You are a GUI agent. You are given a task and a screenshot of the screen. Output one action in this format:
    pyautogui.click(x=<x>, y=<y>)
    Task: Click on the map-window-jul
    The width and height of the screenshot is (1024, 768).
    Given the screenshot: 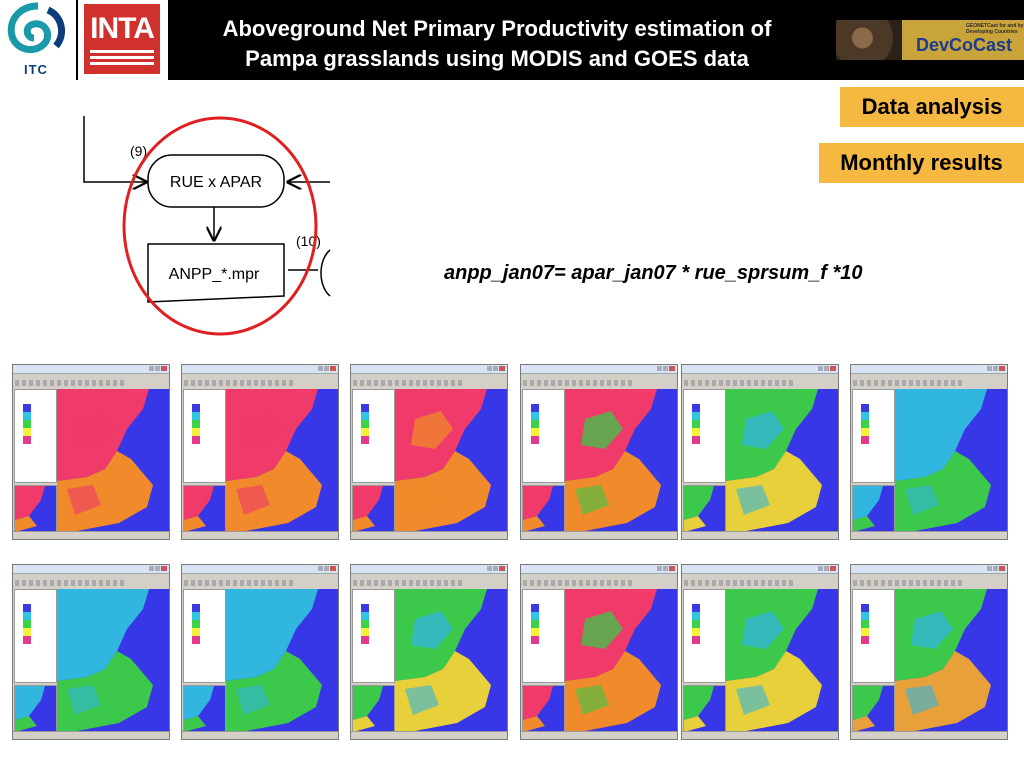 What is the action you would take?
    pyautogui.click(x=91, y=652)
    